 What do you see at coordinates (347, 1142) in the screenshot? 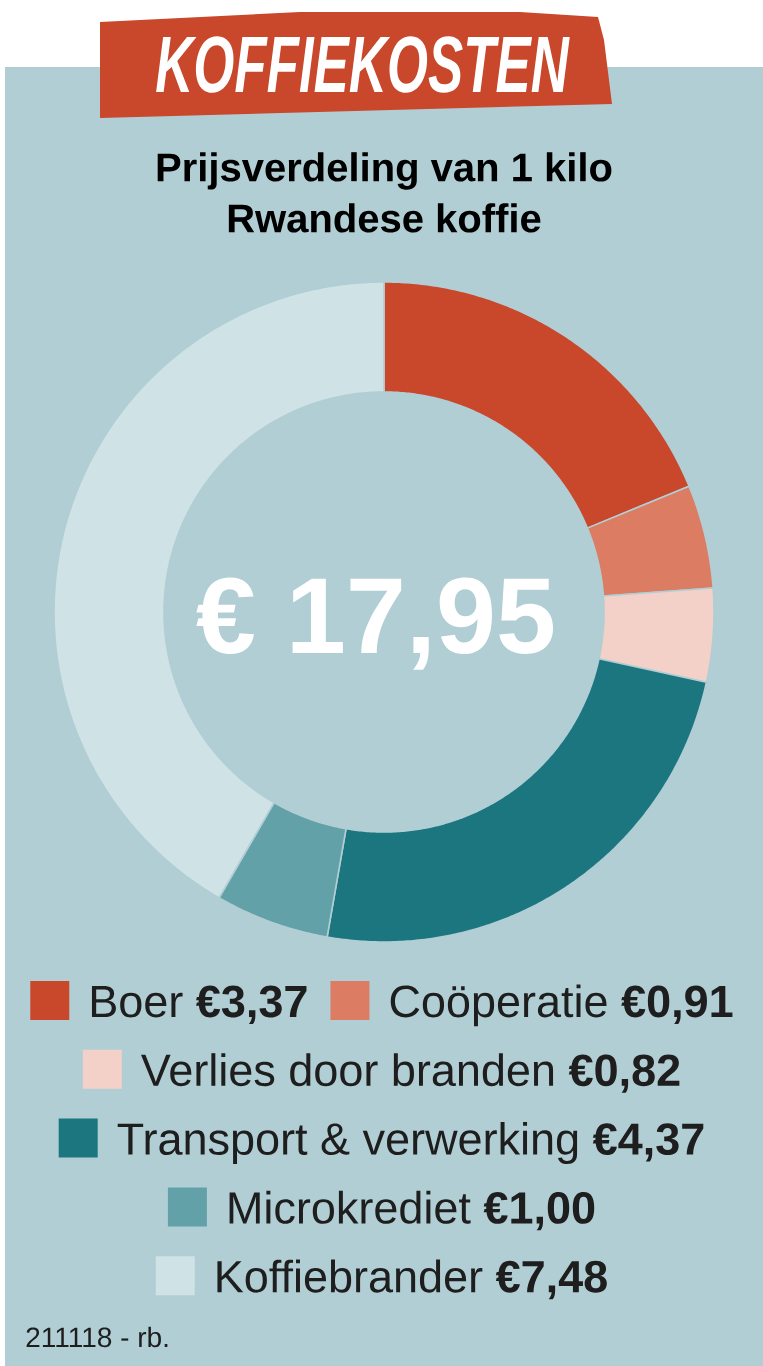
I see `legend-label: Transport & verwerking` at bounding box center [347, 1142].